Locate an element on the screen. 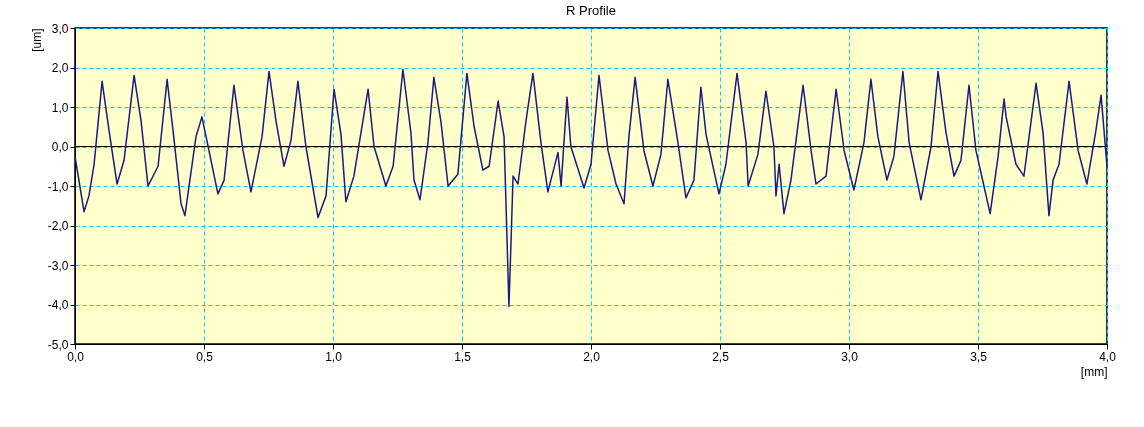  x-tick-label: 0,5 is located at coordinates (205, 356).